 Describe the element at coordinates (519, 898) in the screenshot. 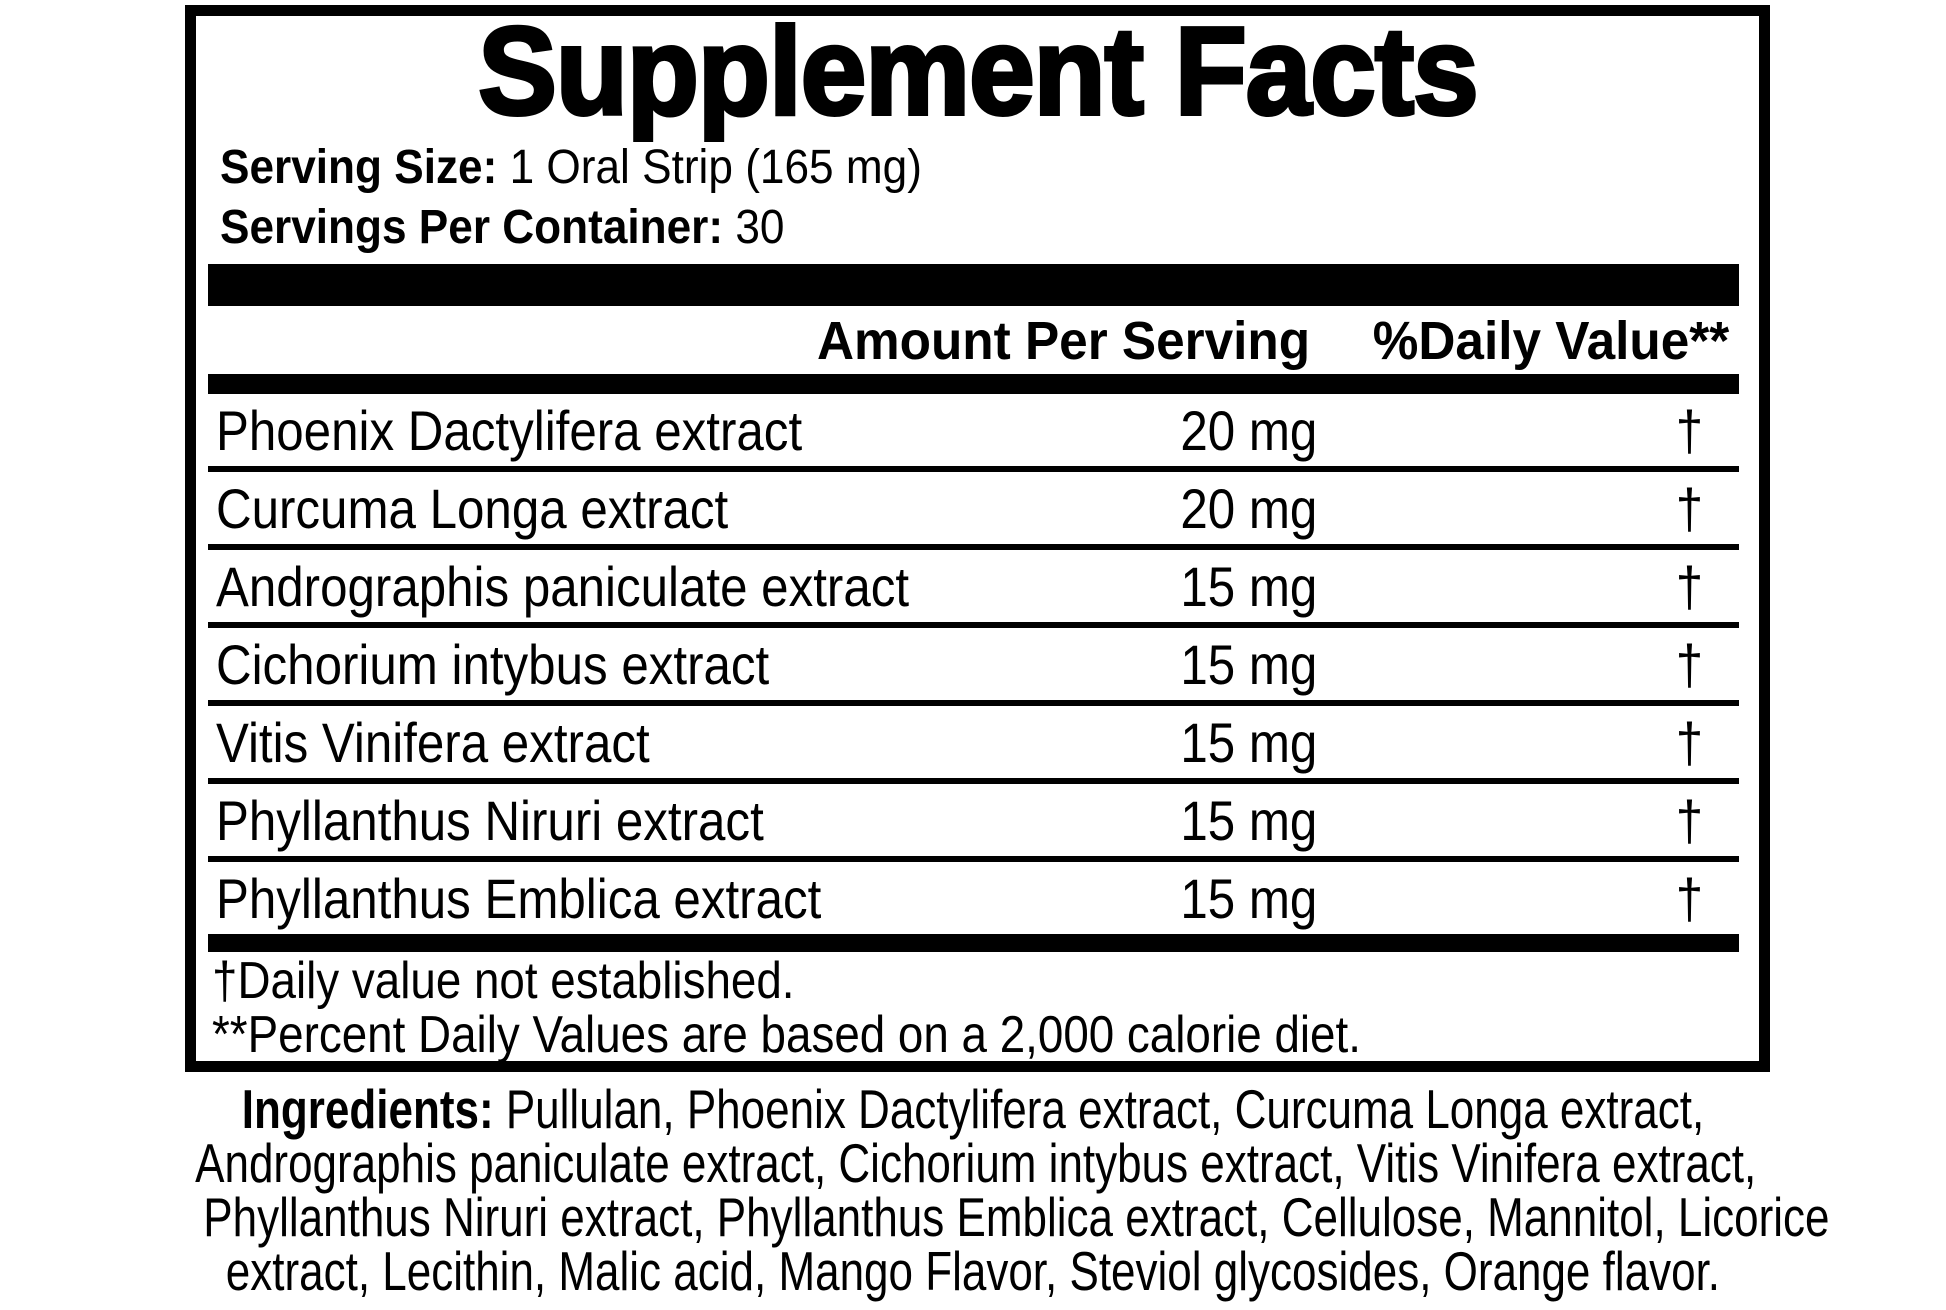

I see `ingredient-name: Phyllanthus Emblica extract` at that location.